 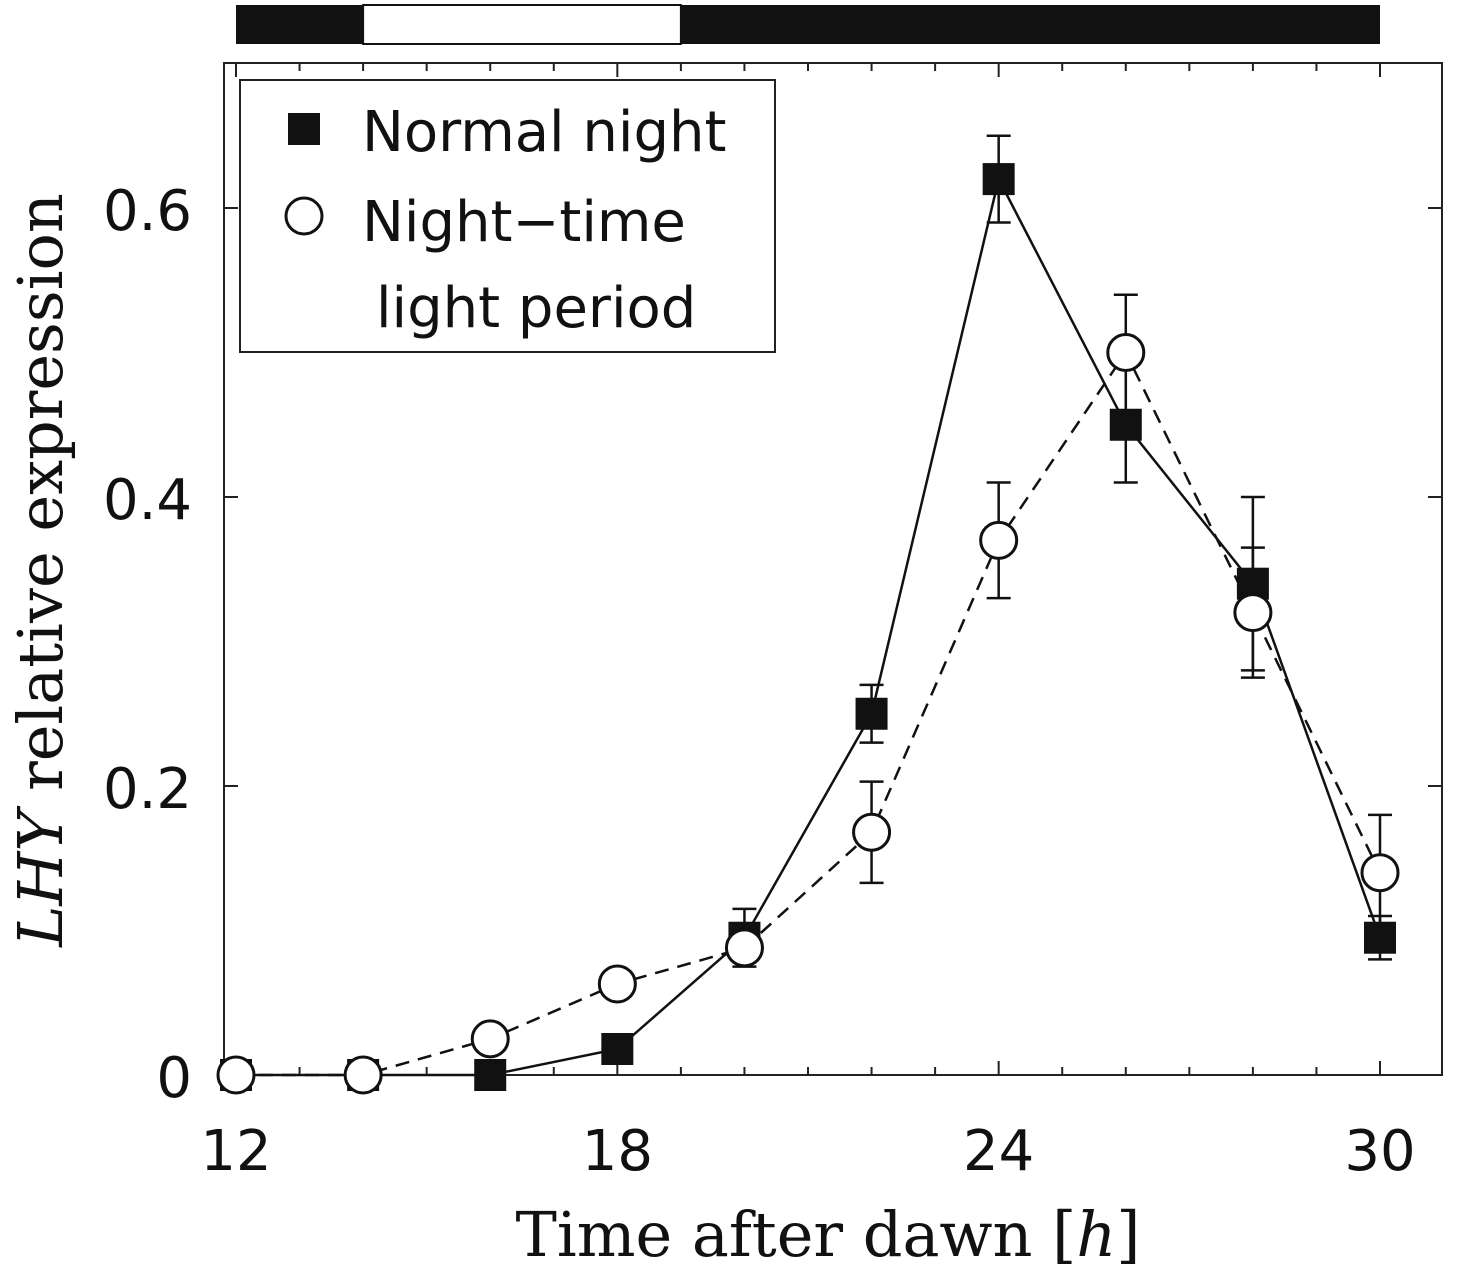 What do you see at coordinates (147, 789) in the screenshot?
I see `y-tick-label: 0.2` at bounding box center [147, 789].